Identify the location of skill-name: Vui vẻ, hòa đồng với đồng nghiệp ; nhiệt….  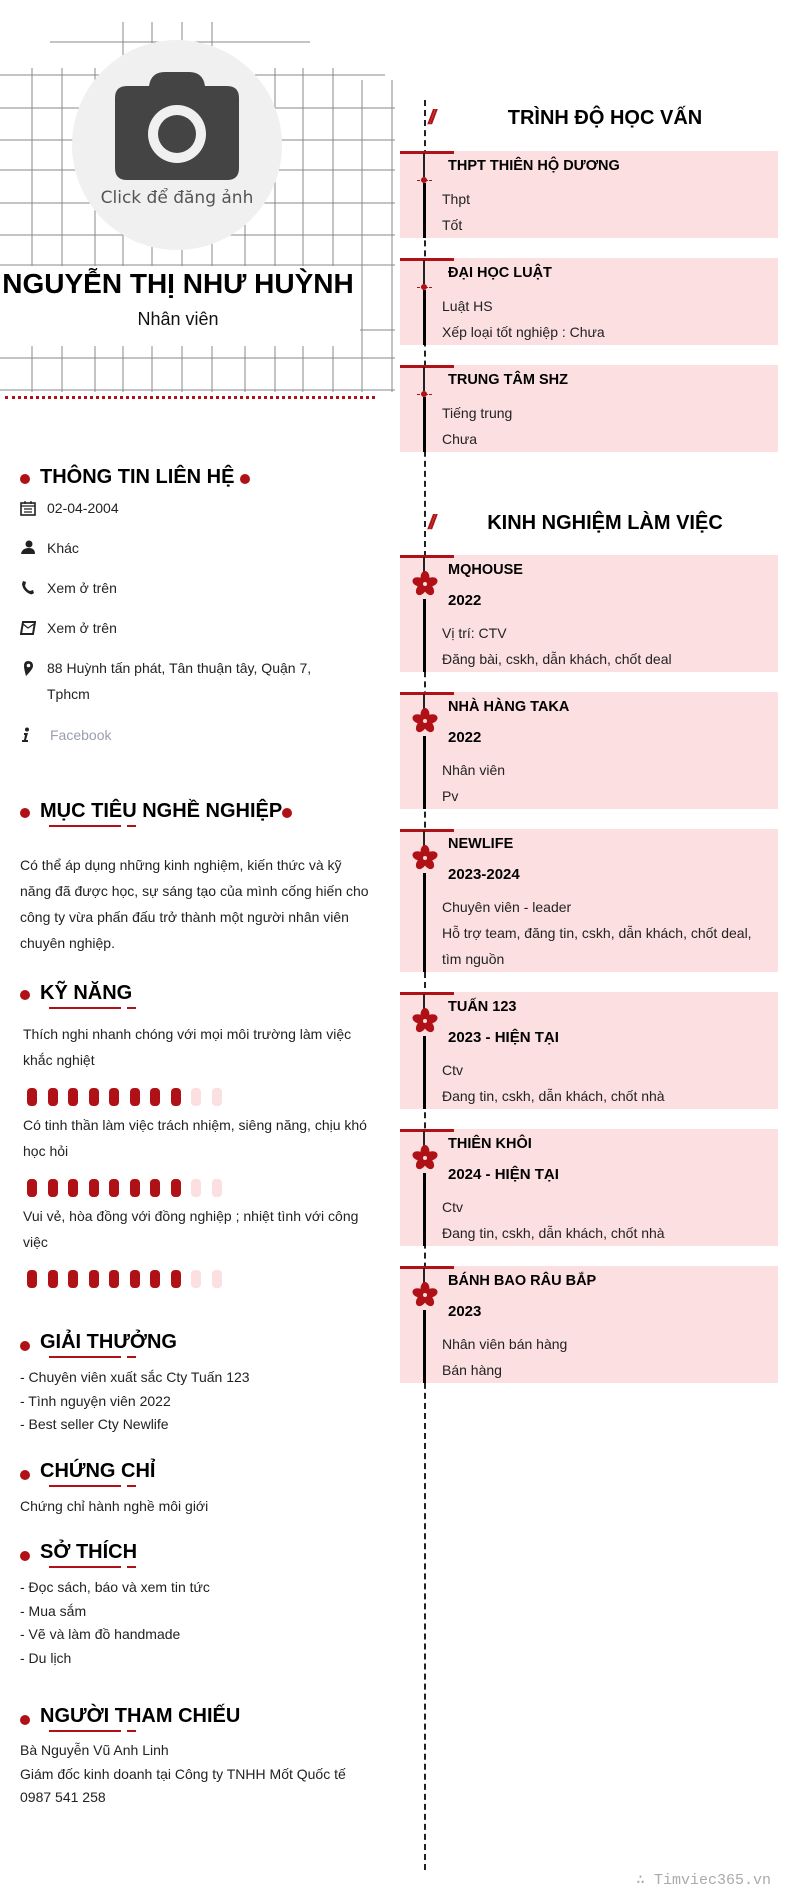
(191, 1229).